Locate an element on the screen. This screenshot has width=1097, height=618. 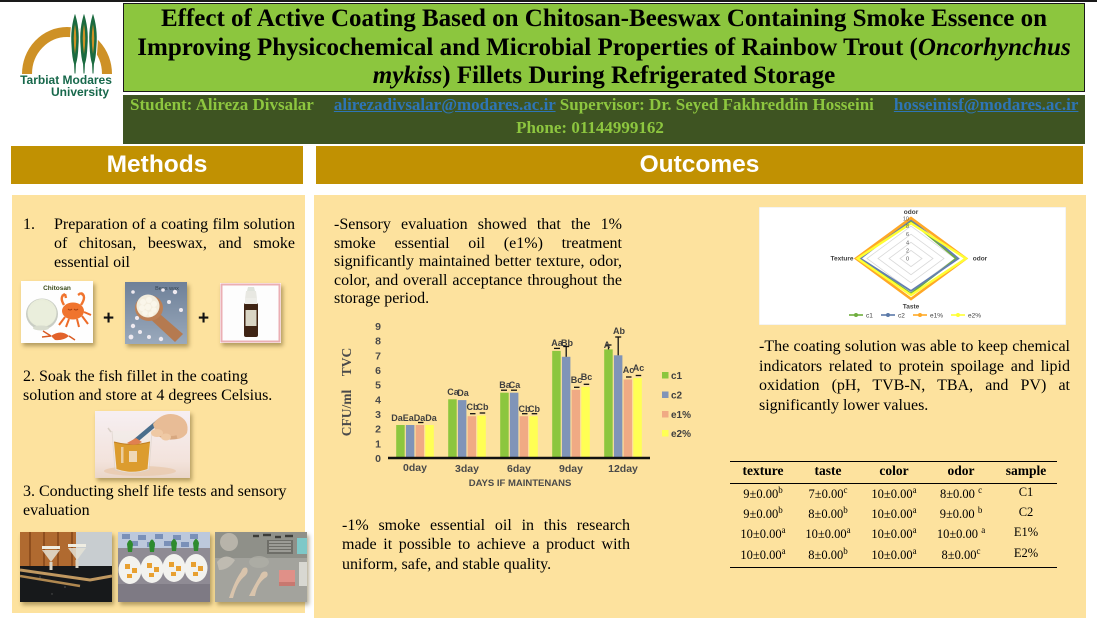
svg-text: 5 is located at coordinates (378, 386).